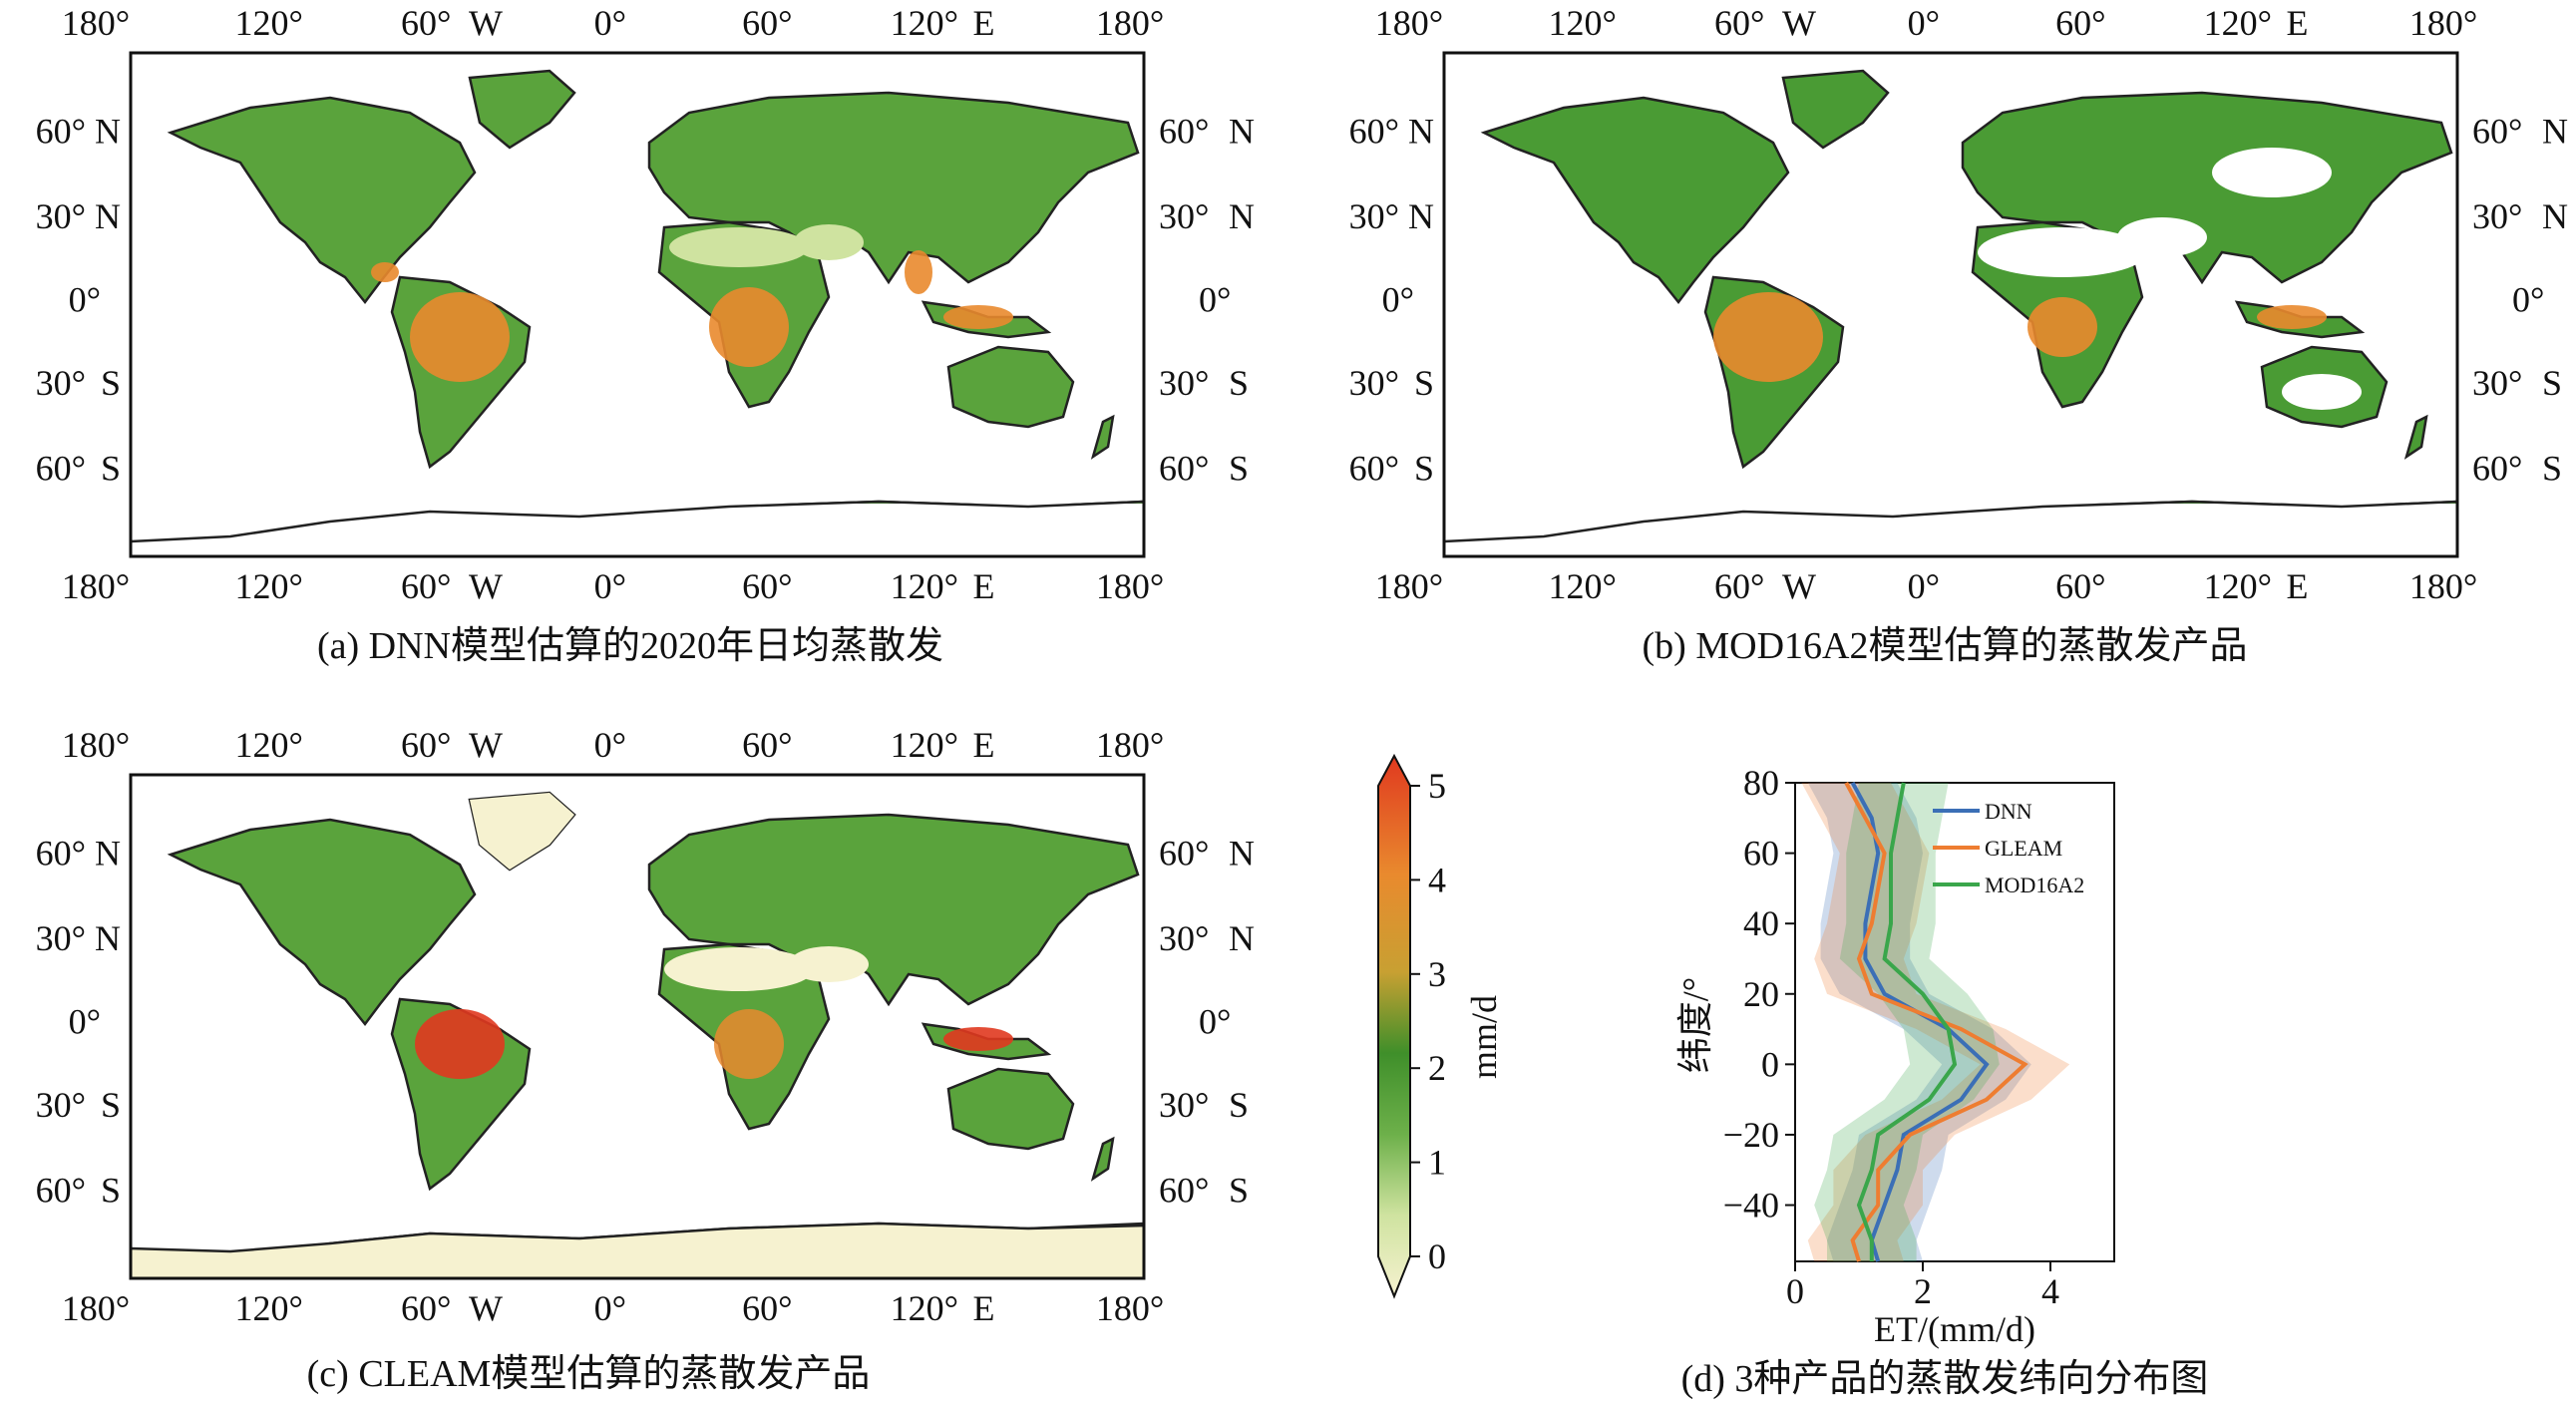 The height and width of the screenshot is (1404, 2576). Describe the element at coordinates (1770, 1064) in the screenshot. I see `y-tick-label: 0` at that location.